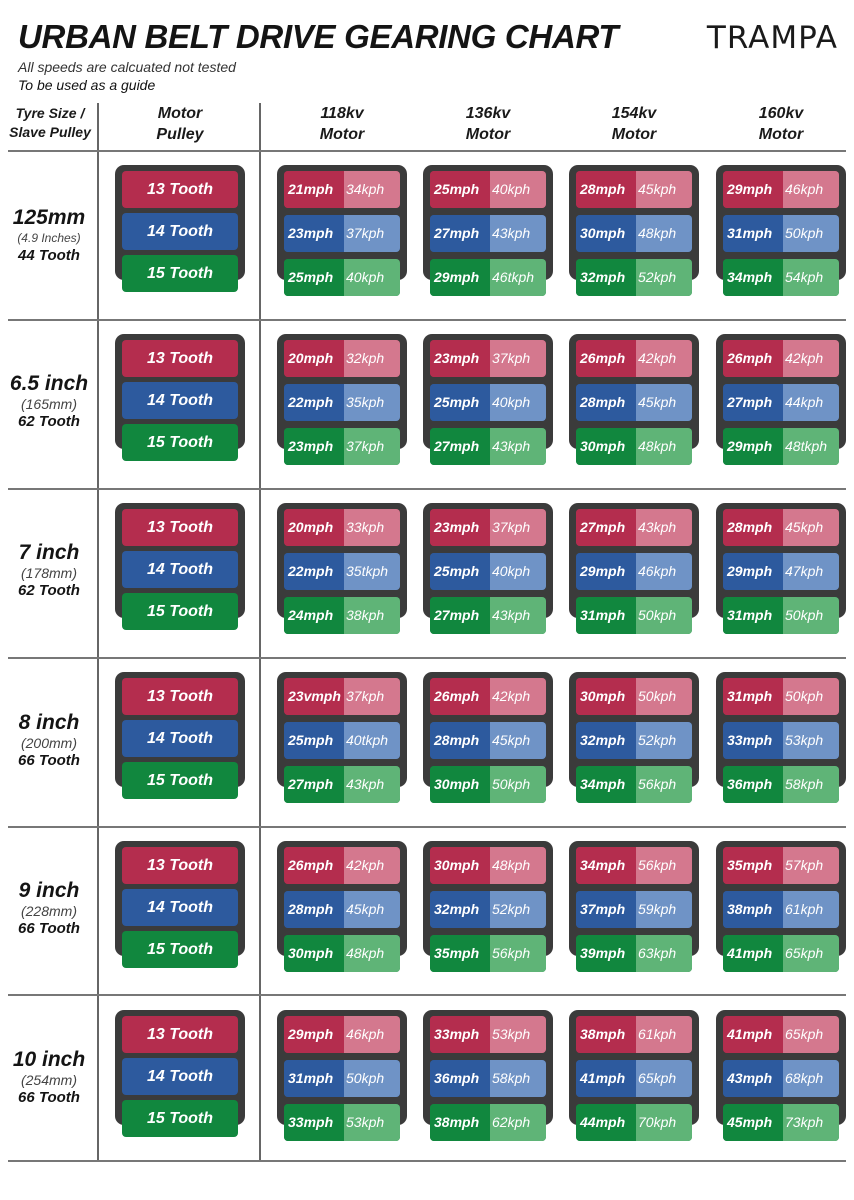  What do you see at coordinates (606, 909) in the screenshot?
I see `speed-mph: 37mph` at bounding box center [606, 909].